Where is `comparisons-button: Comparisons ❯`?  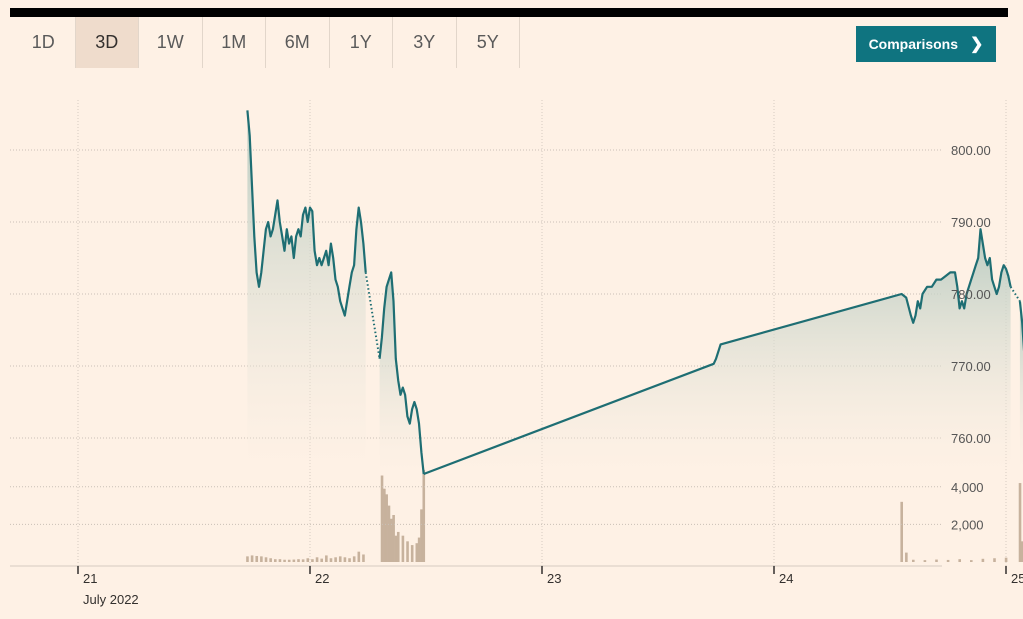 comparisons-button: Comparisons ❯ is located at coordinates (926, 44).